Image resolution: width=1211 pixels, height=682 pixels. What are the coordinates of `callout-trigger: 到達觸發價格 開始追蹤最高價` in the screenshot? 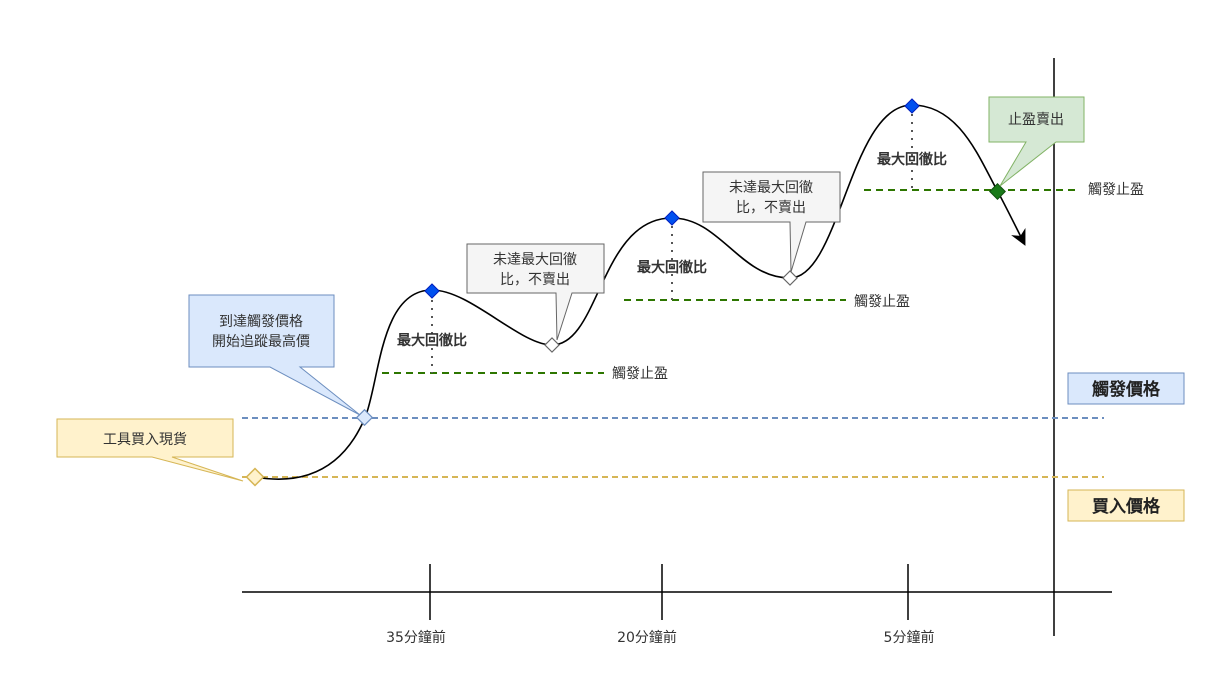 It's located at (274, 355).